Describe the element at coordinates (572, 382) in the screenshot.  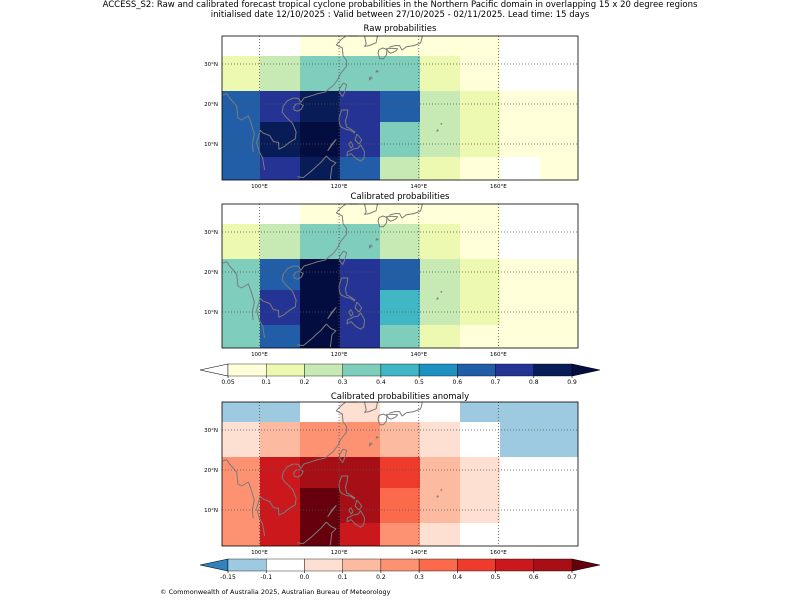
I see `colorbar-label: 0.9` at that location.